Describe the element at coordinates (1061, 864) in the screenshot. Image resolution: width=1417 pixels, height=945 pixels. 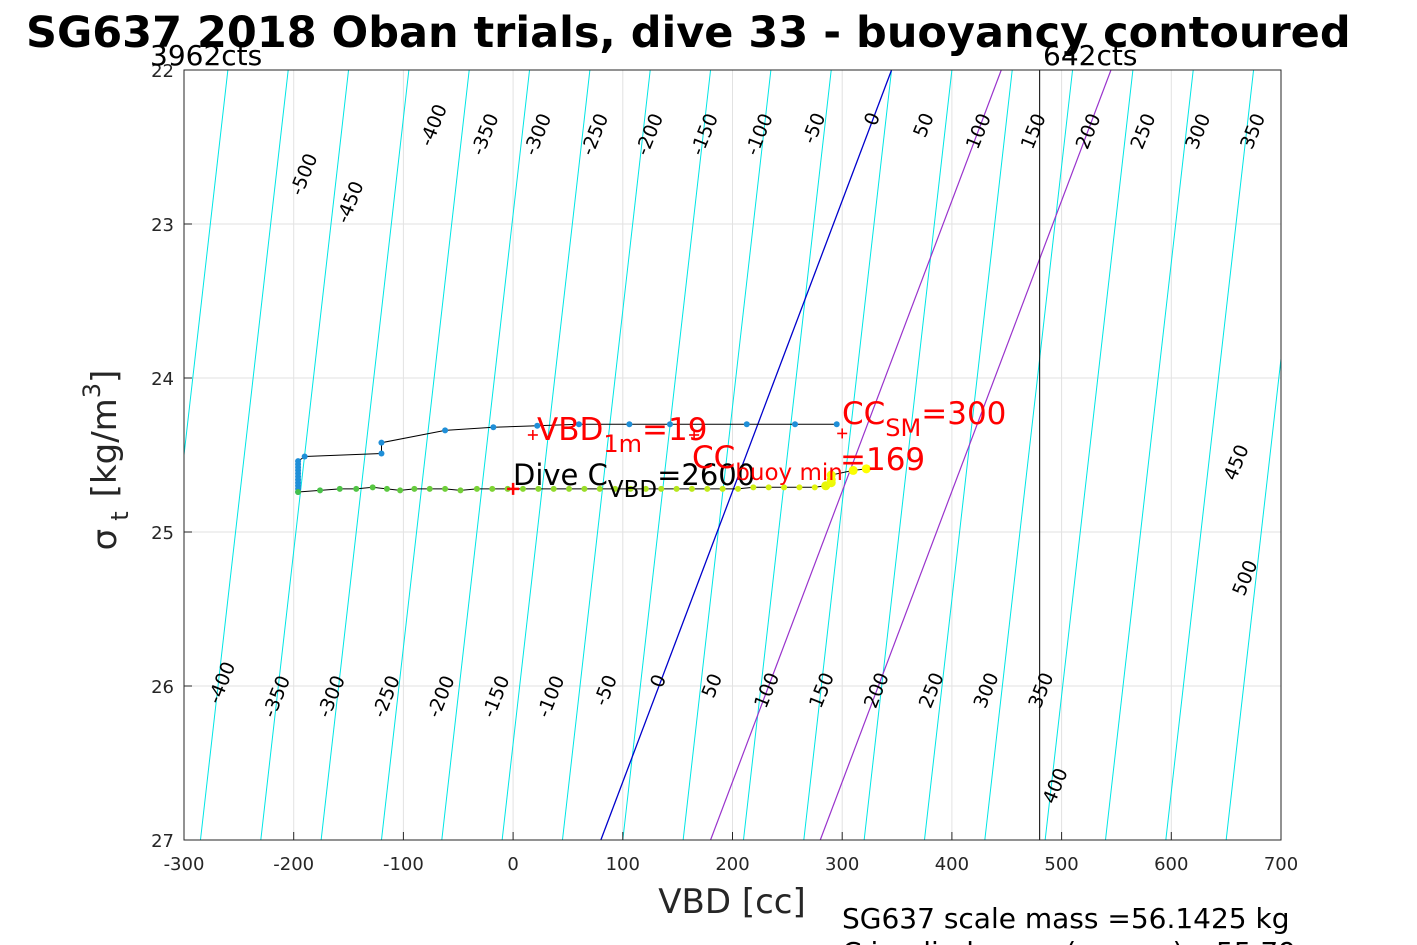
I see `x-tick-label-8: 500` at that location.